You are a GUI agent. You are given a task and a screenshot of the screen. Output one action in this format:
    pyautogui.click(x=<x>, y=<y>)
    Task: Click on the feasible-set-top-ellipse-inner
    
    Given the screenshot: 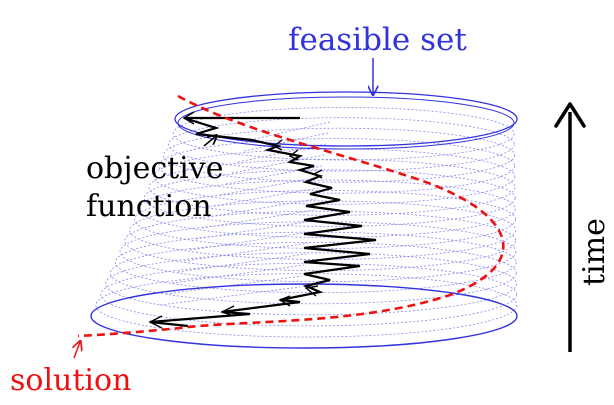 What is the action you would take?
    pyautogui.click(x=346, y=123)
    